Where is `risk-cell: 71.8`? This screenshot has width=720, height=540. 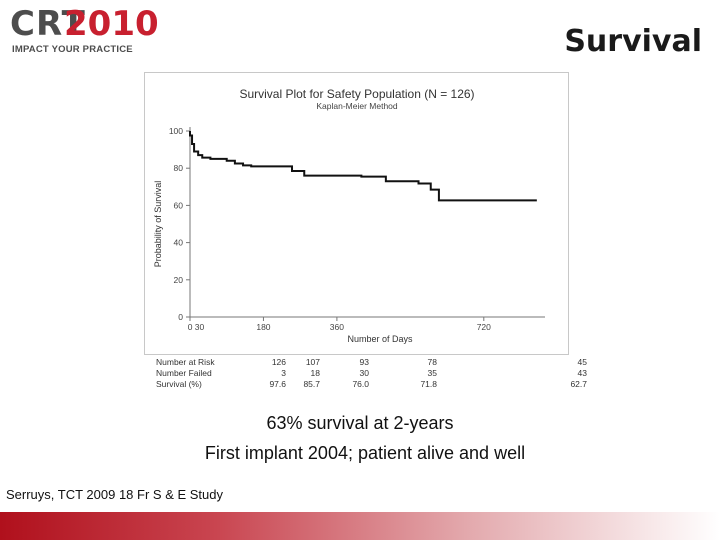 risk-cell: 71.8 is located at coordinates (428, 384).